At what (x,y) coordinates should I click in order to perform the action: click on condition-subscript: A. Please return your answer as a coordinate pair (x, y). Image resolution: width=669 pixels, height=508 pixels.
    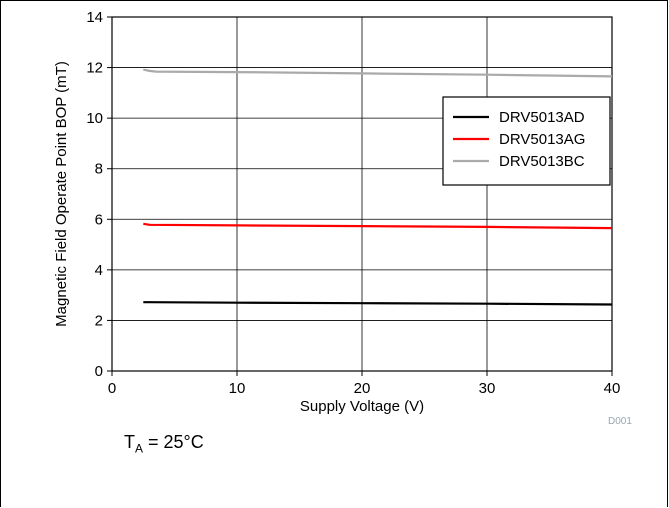
    Looking at the image, I should click on (139, 448).